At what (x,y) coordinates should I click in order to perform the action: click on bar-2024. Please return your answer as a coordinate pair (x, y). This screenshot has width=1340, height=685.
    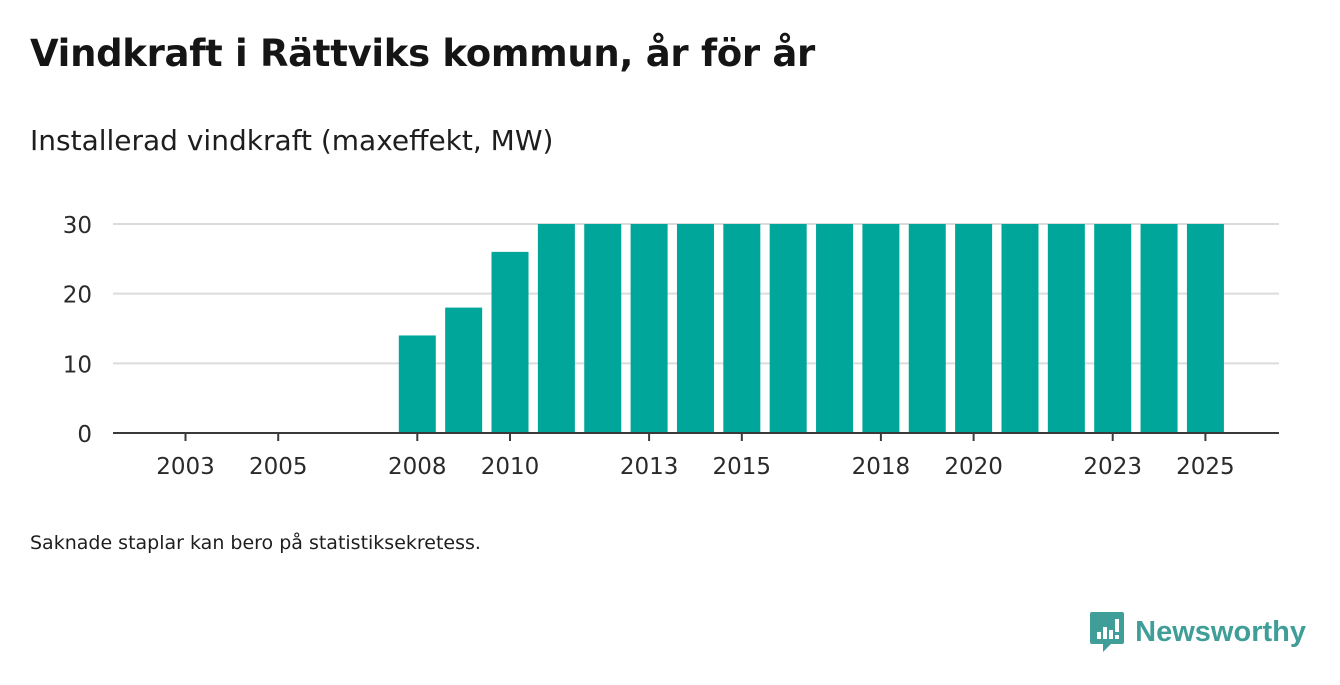
    Looking at the image, I should click on (1159, 328).